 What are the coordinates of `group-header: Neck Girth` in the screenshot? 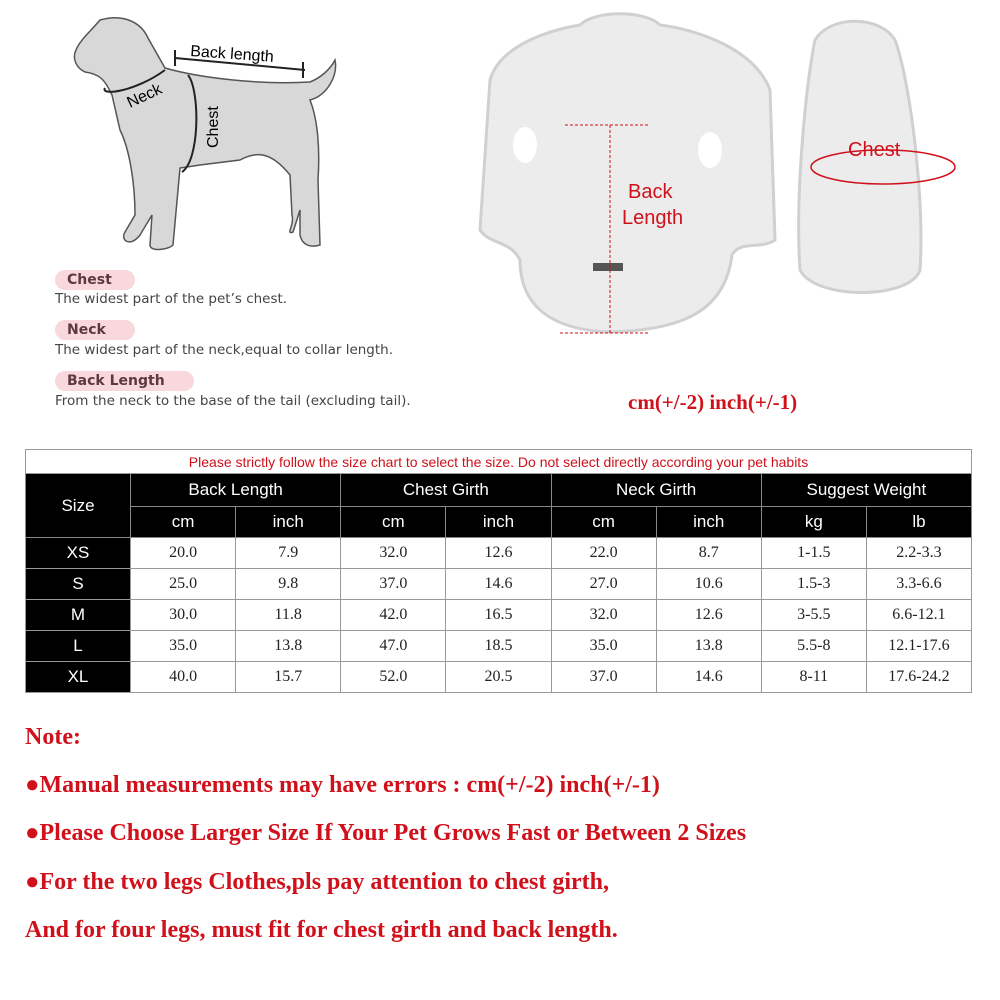 It's located at (656, 490).